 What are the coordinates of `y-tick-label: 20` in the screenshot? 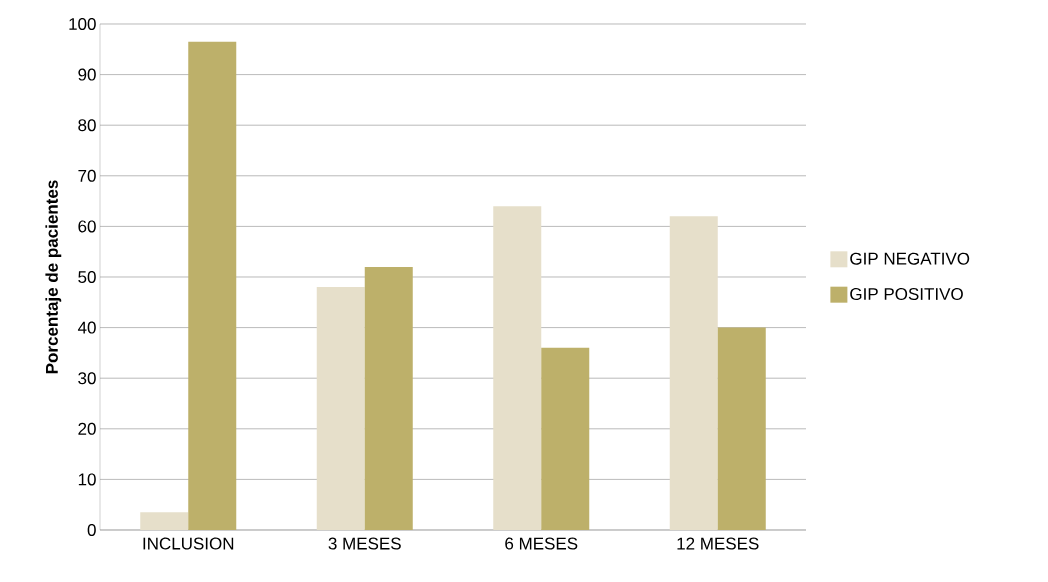 It's located at (87, 428).